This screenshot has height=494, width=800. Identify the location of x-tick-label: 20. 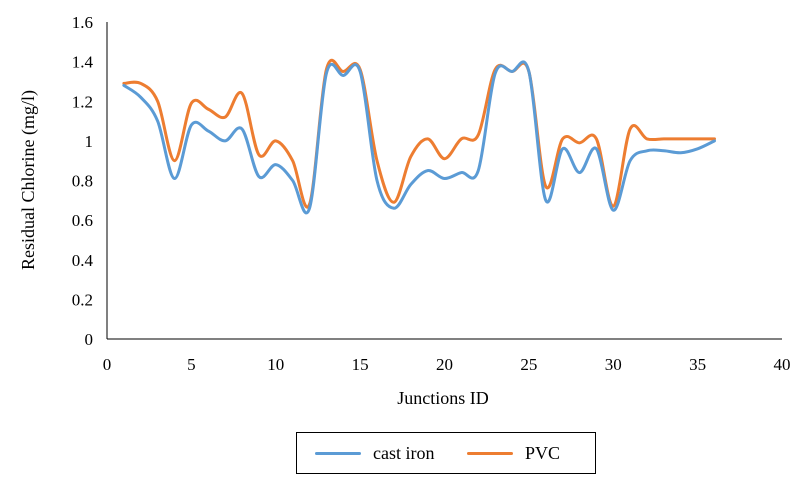
(444, 364).